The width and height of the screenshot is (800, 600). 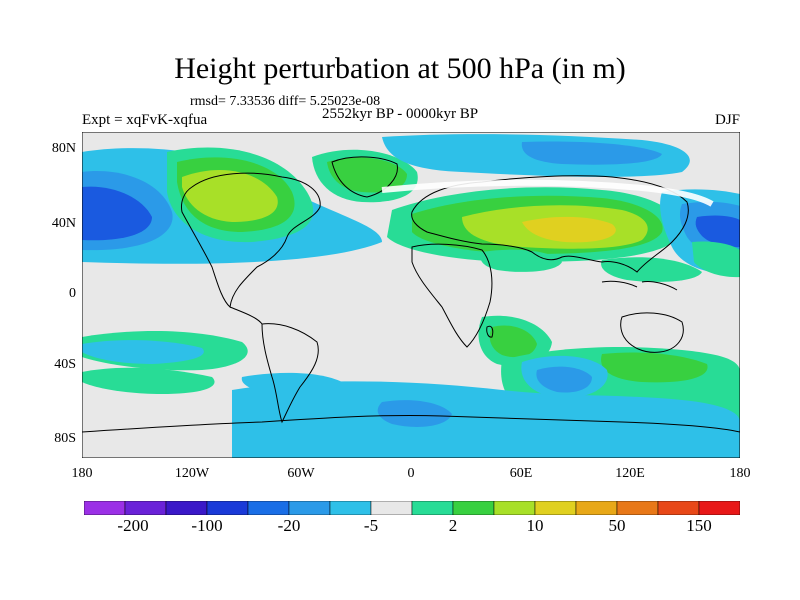 What do you see at coordinates (65, 364) in the screenshot?
I see `lat-label: 40S` at bounding box center [65, 364].